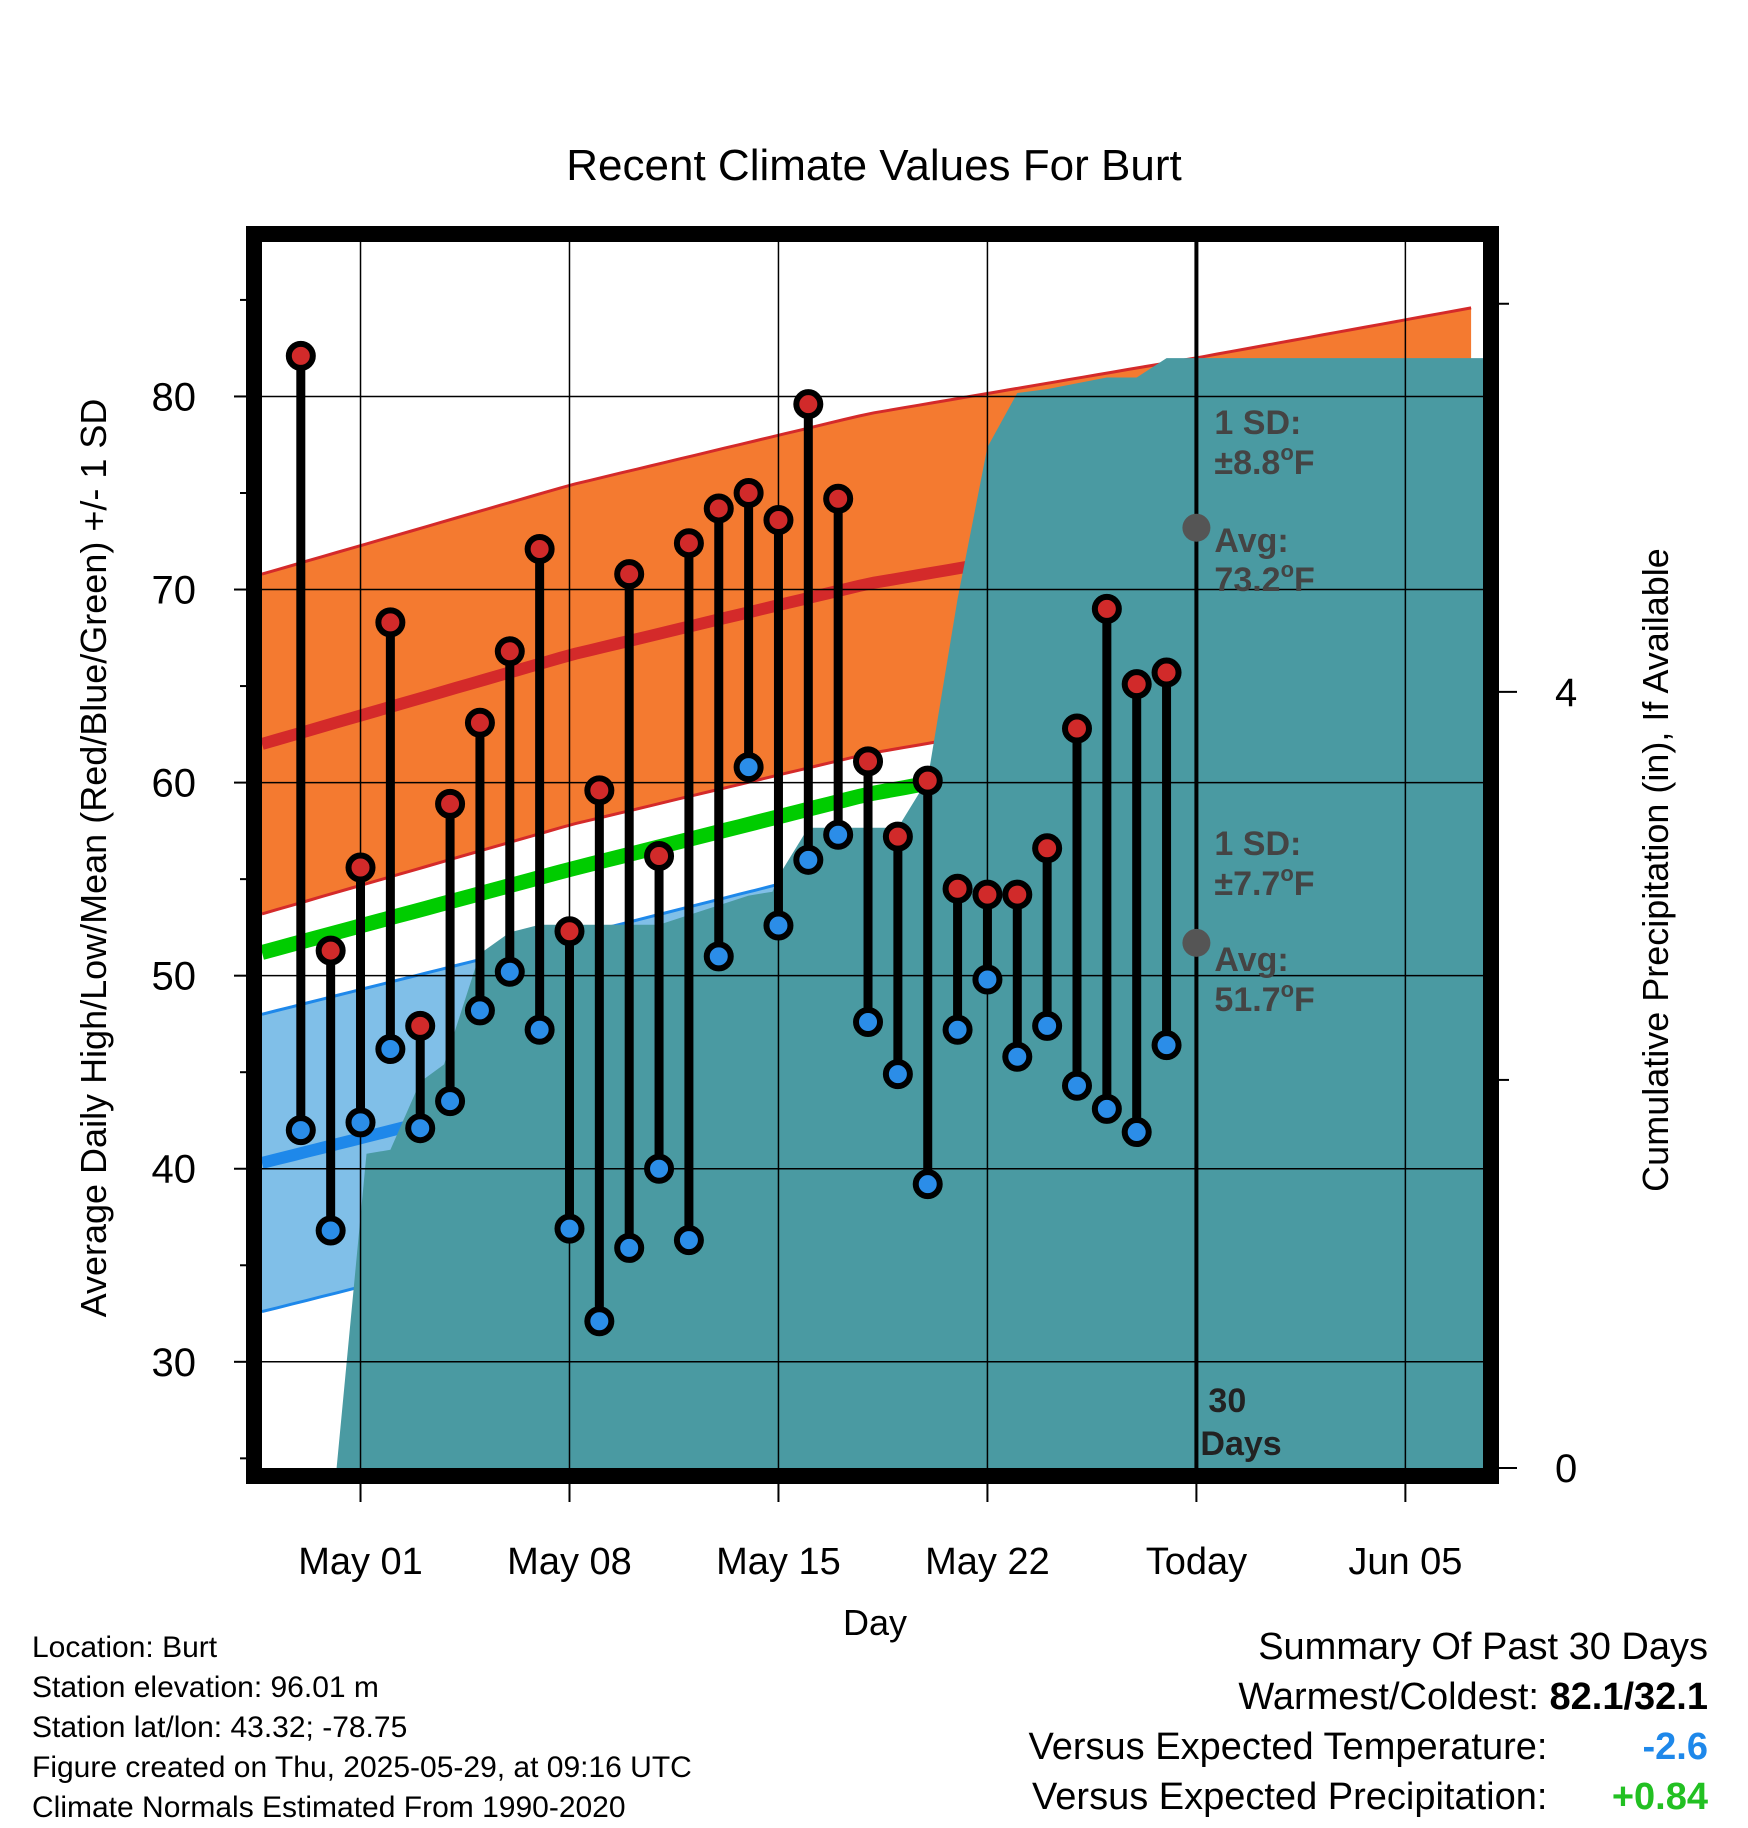 This screenshot has height=1828, width=1748. What do you see at coordinates (1247, 1000) in the screenshot?
I see `low-avg-text-value: 51.7` at bounding box center [1247, 1000].